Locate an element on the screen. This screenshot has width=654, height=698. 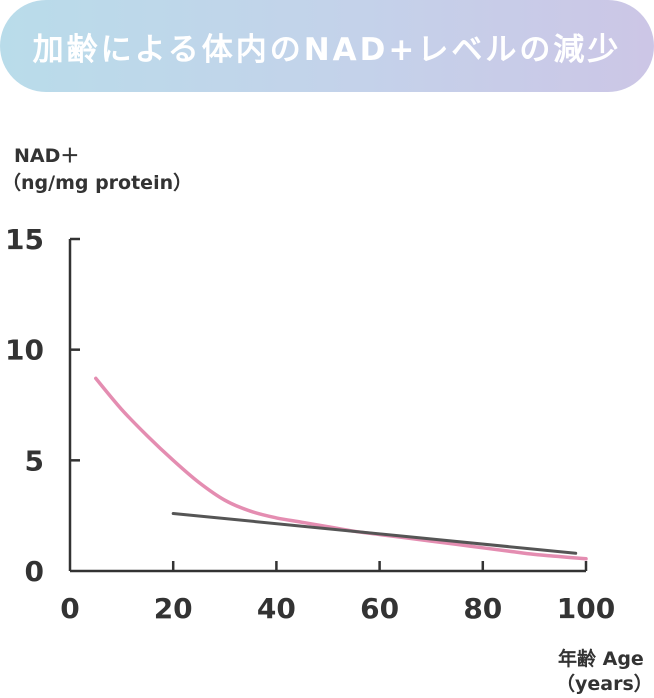
y-tick-label: 5 is located at coordinates (34, 460).